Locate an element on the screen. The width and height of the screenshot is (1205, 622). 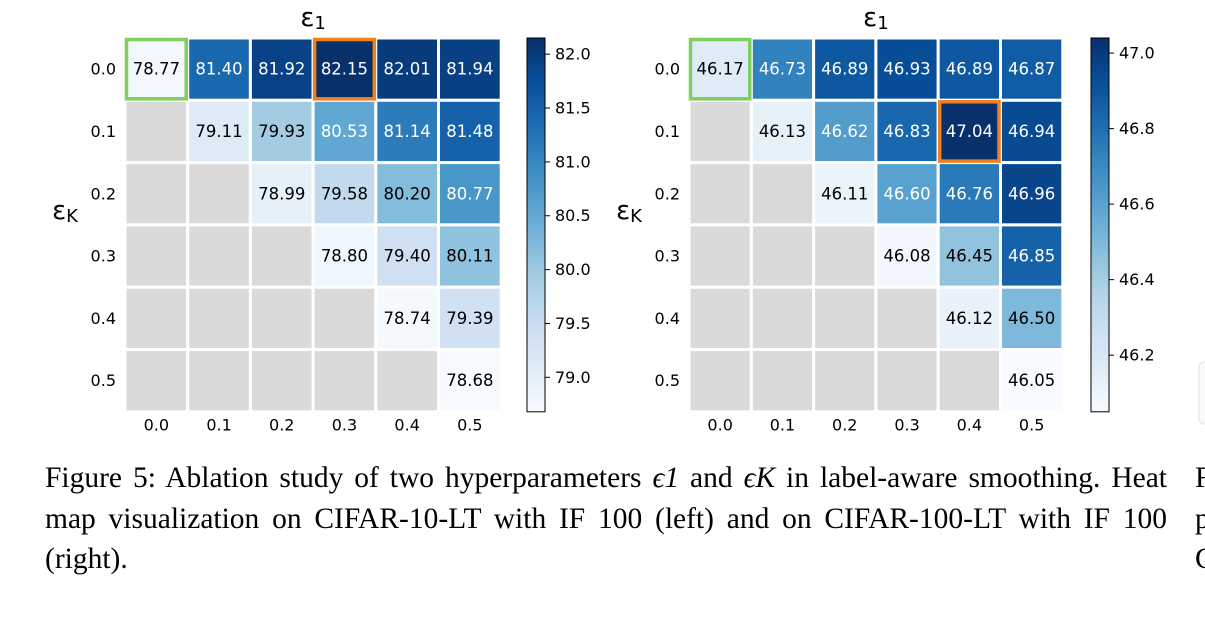
heatmap-cell-value: 81.48 is located at coordinates (469, 131).